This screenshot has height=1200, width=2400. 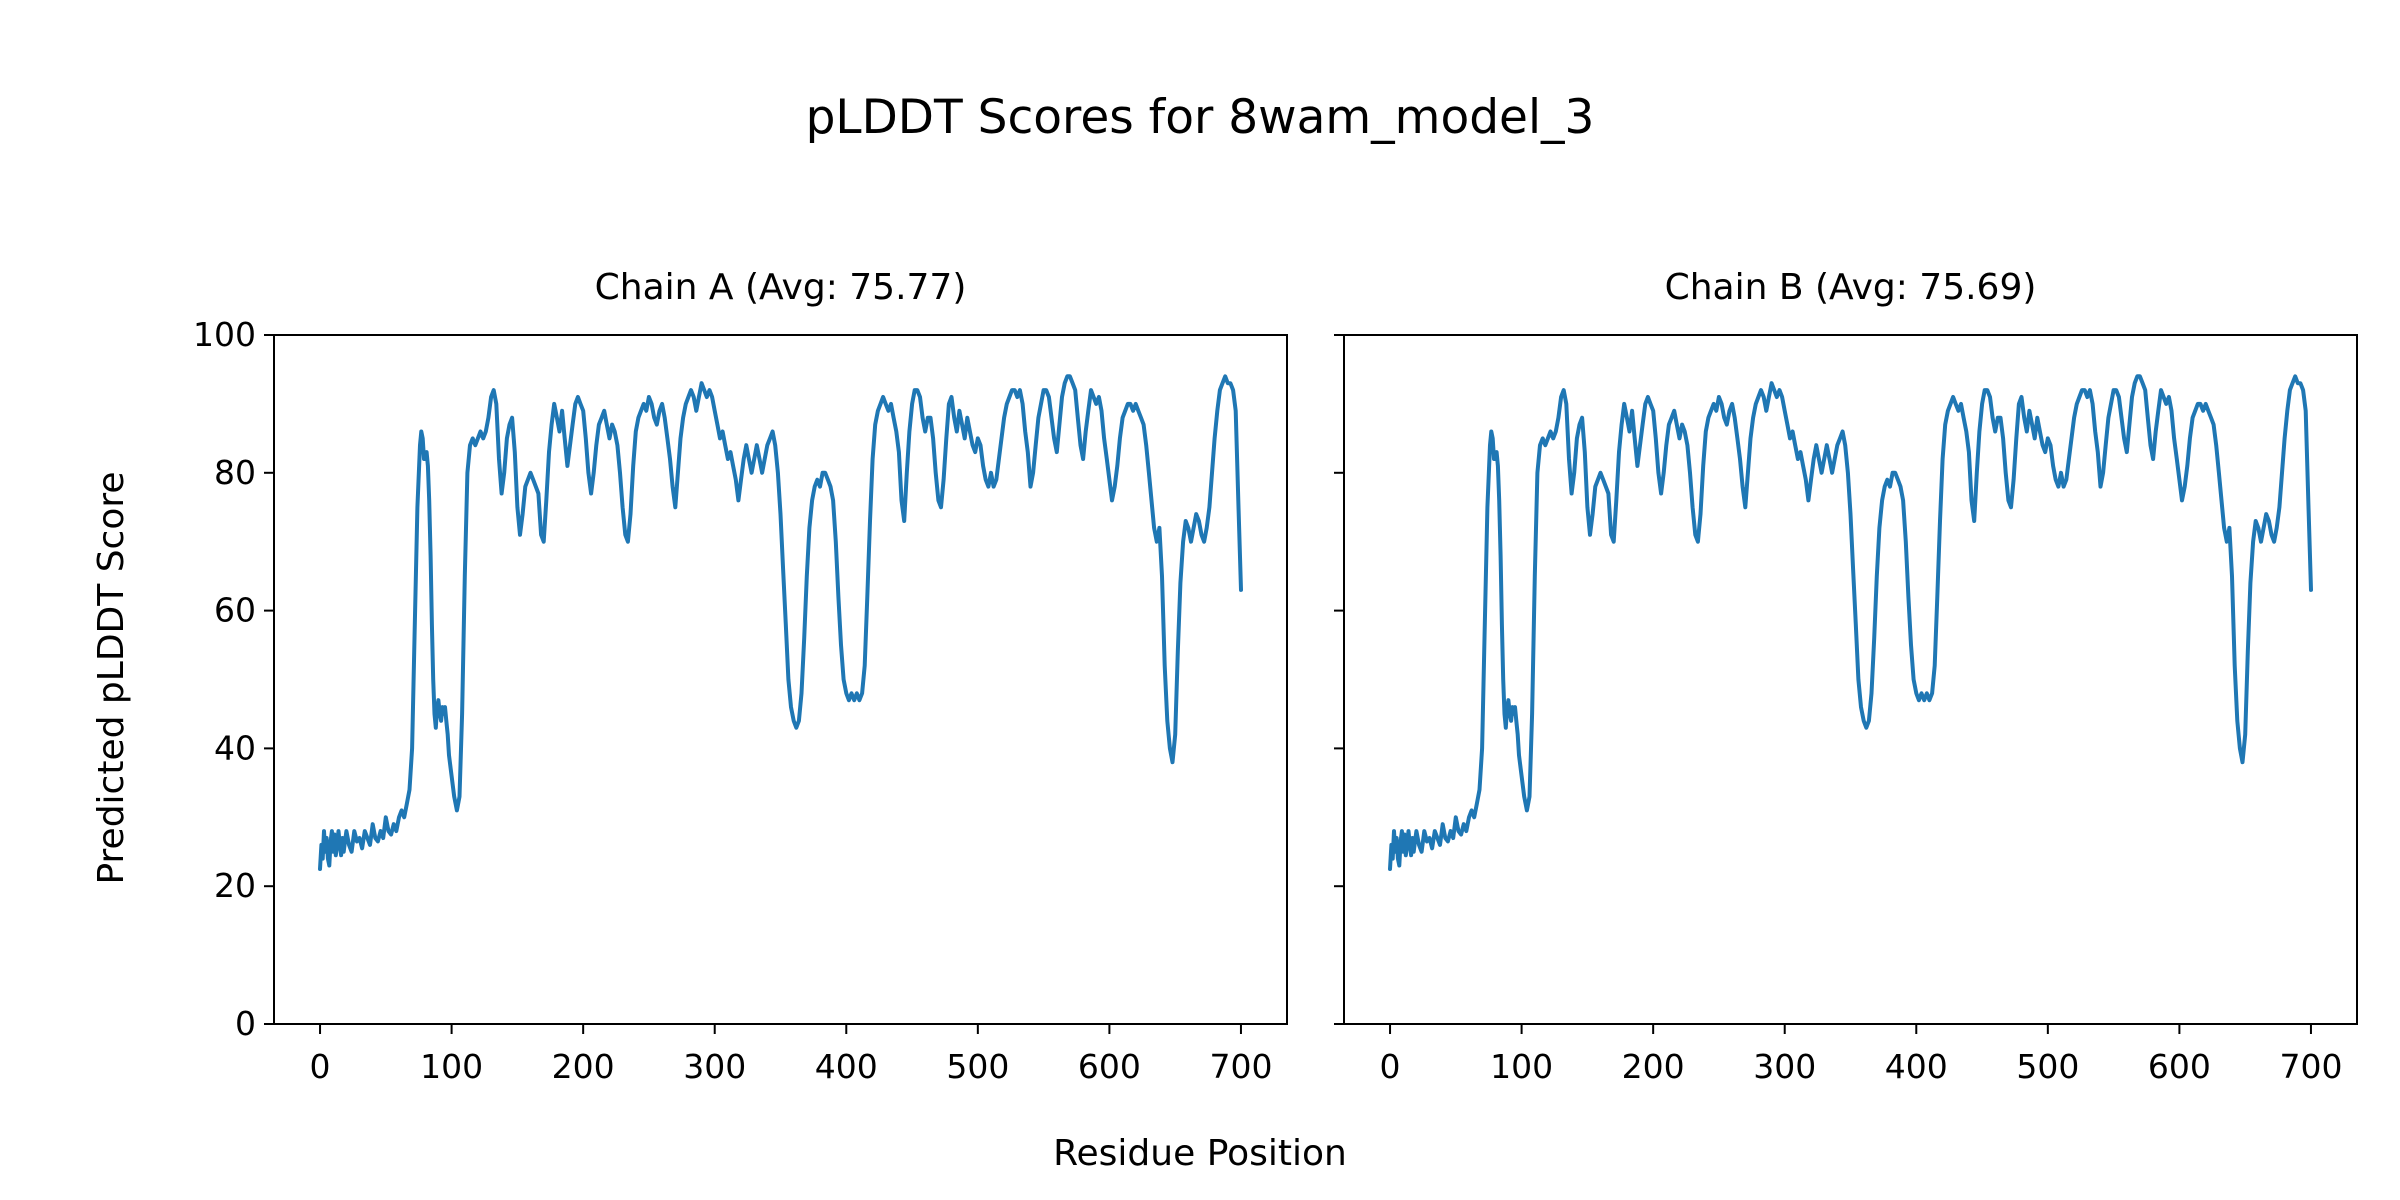 What do you see at coordinates (235, 747) in the screenshot?
I see `y-tick-label: 40` at bounding box center [235, 747].